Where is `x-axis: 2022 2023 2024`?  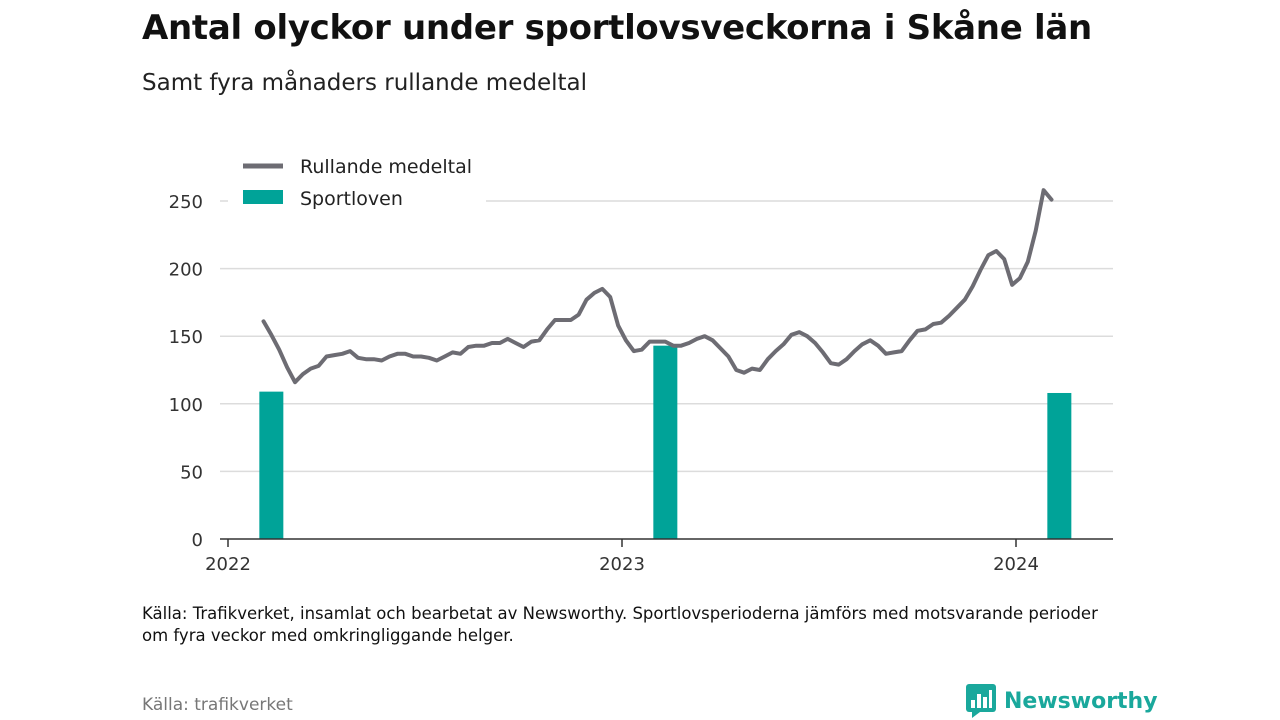 x-axis: 2022 2023 2024 is located at coordinates (659, 556).